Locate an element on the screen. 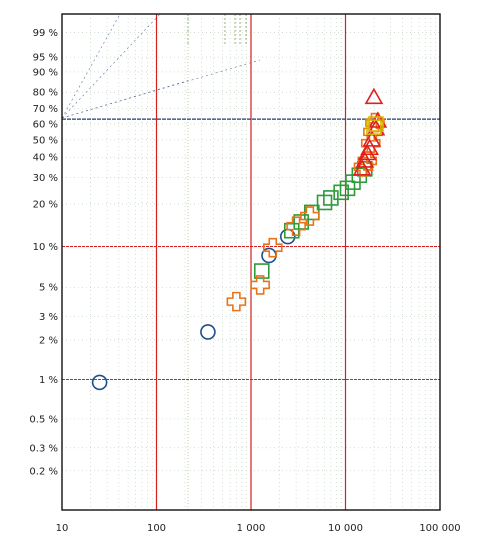 The image size is (504, 545). y-tick-label: 80 % is located at coordinates (45, 93).